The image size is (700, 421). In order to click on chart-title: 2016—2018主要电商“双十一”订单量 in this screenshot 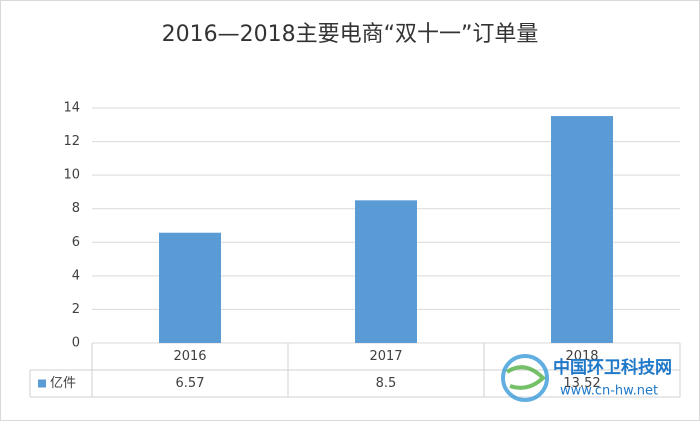, I will do `click(350, 34)`.